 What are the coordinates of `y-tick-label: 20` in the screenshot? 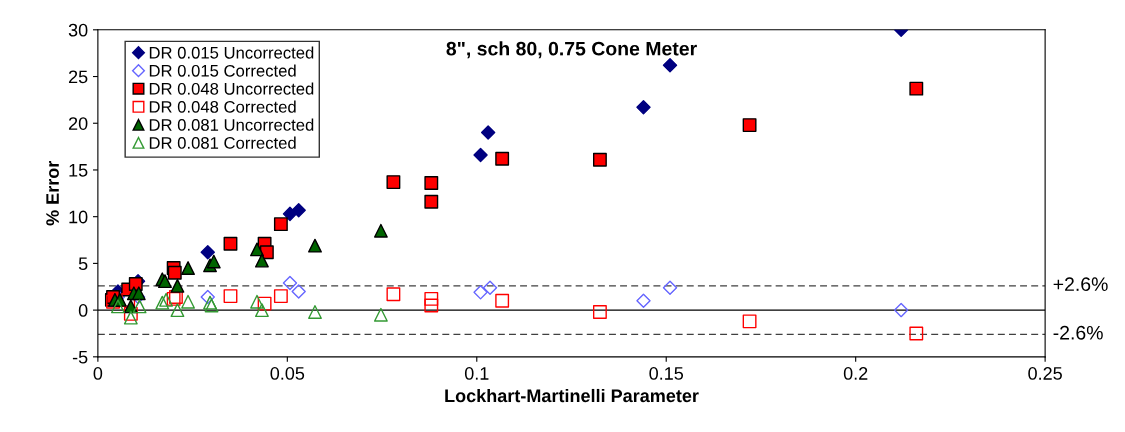 It's located at (78, 123).